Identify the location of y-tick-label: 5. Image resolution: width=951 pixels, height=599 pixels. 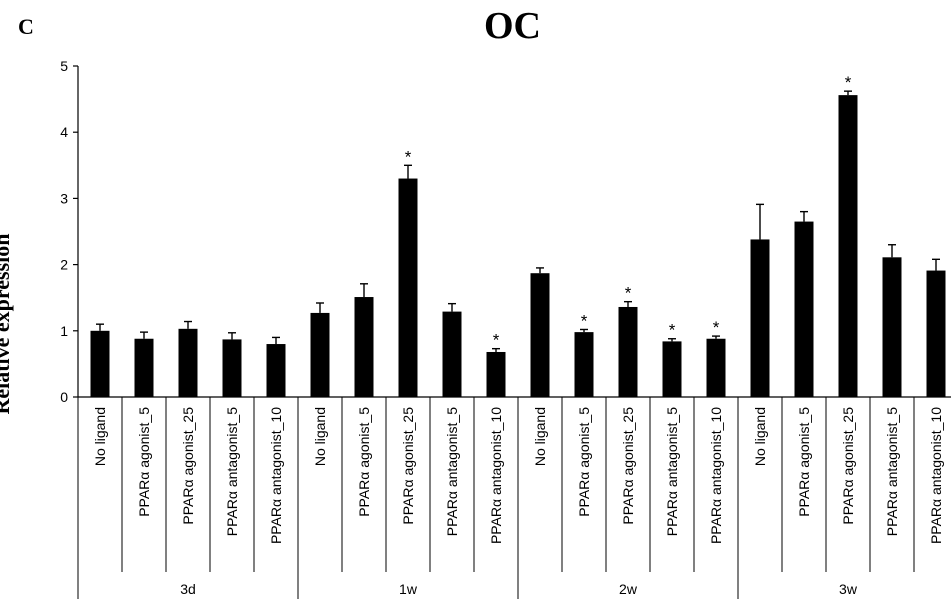
(64, 66).